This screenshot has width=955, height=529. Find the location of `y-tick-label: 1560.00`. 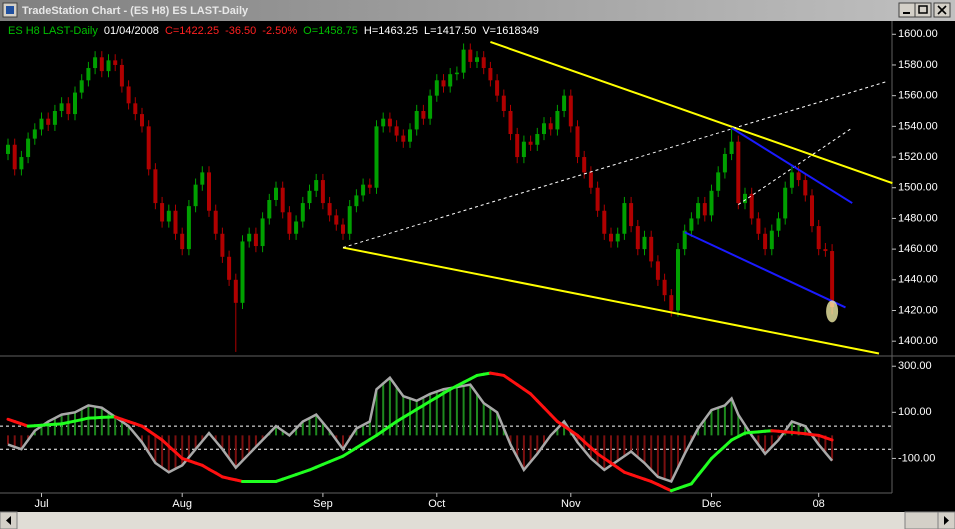

y-tick-label: 1560.00 is located at coordinates (918, 96).